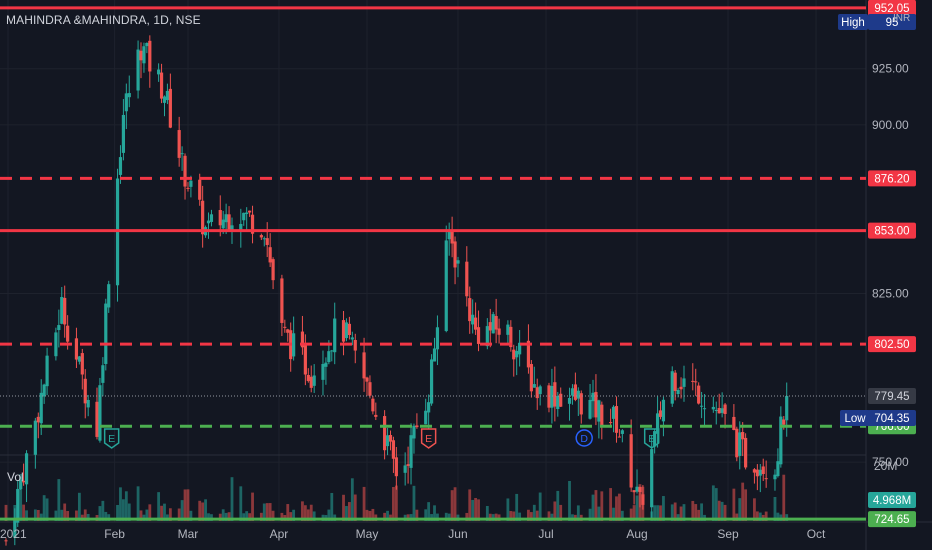 The width and height of the screenshot is (932, 550). What do you see at coordinates (892, 500) in the screenshot?
I see `last-volume-badge-bg` at bounding box center [892, 500].